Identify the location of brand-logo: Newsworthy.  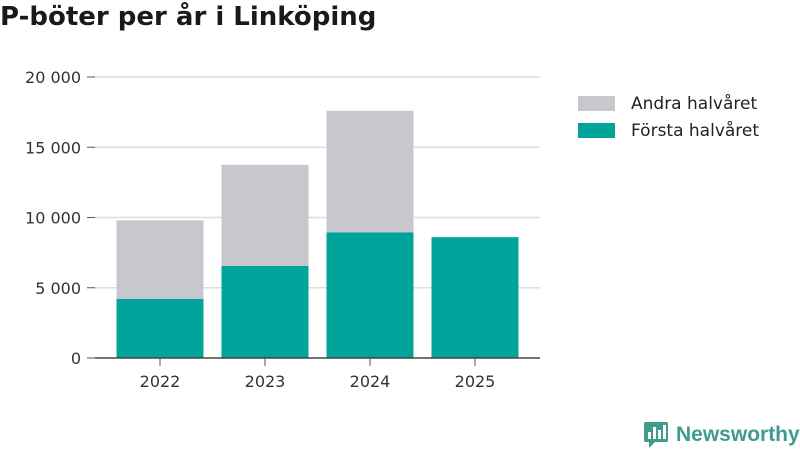
(721, 435).